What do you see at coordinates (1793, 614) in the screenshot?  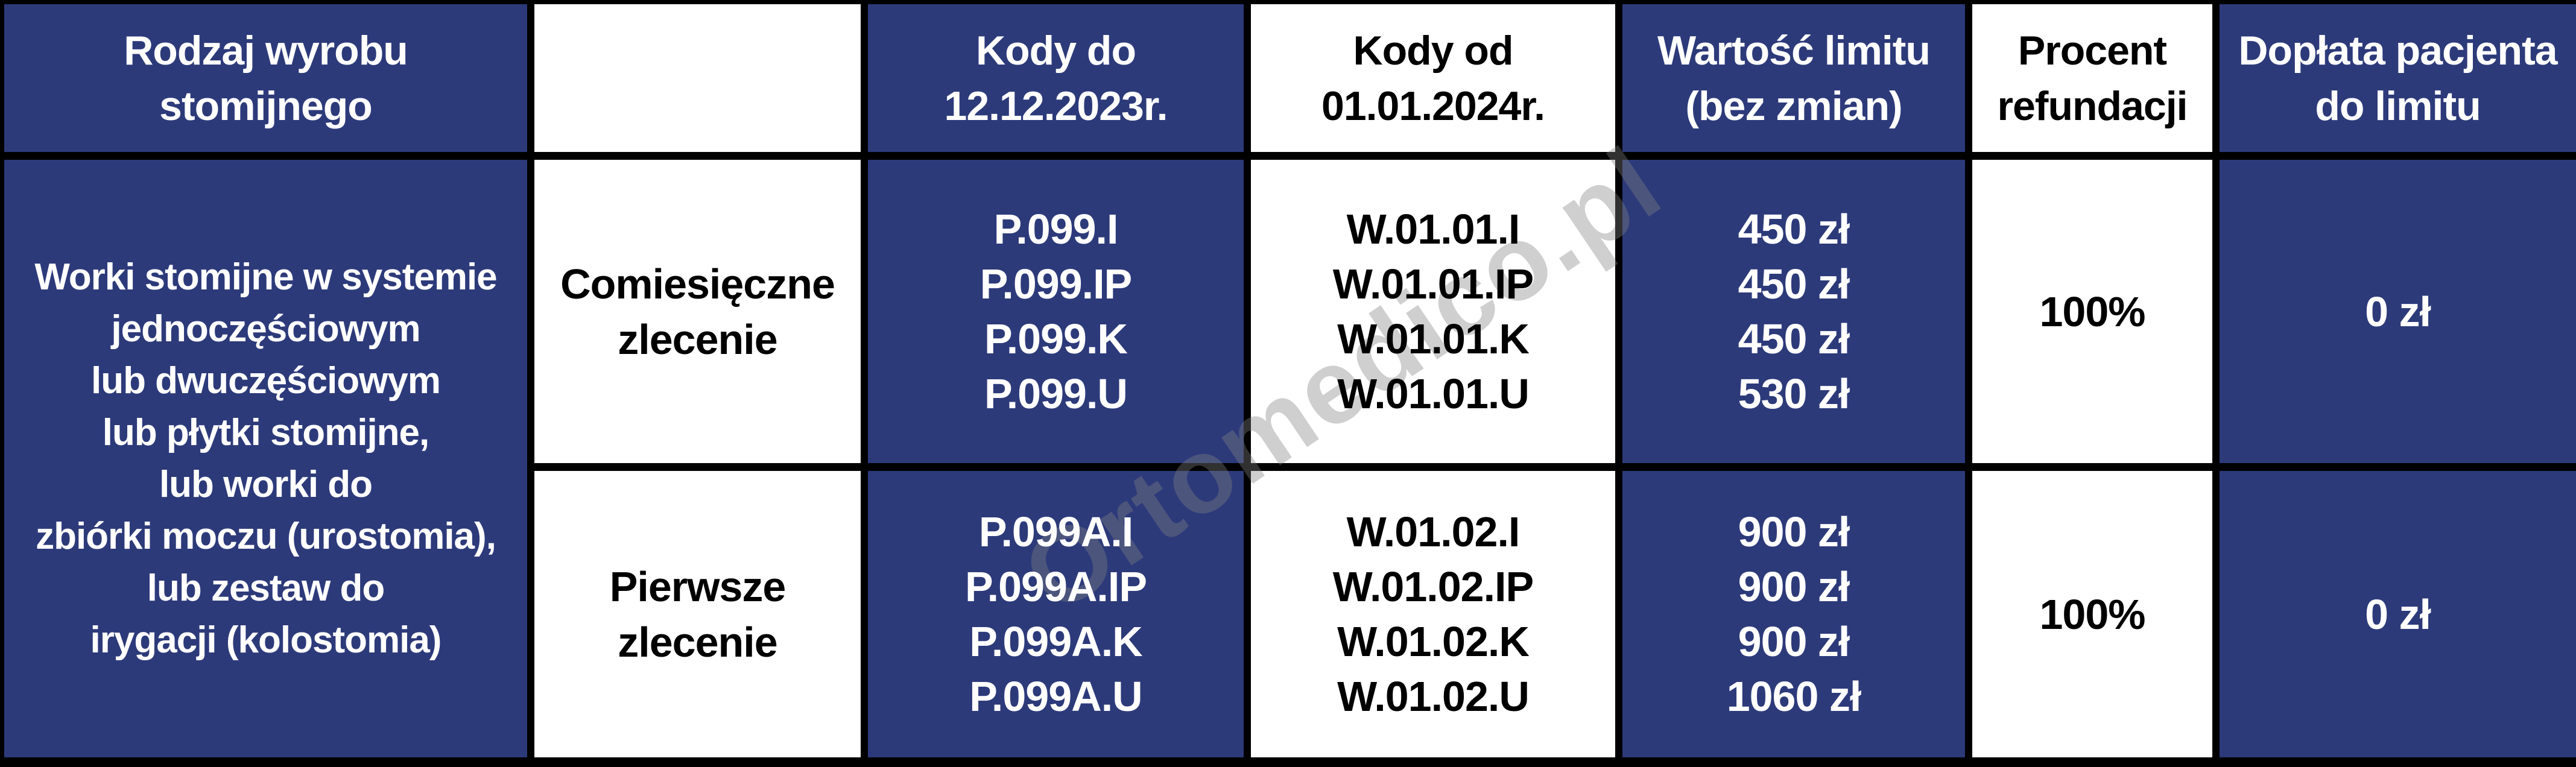 I see `cell-limit-values-first: 900 zł 900 zł 900 zł 1060 zł` at bounding box center [1793, 614].